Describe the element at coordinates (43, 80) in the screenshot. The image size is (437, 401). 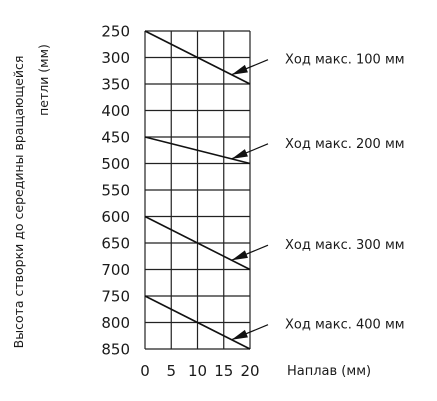
I see `y-axis-label-line2: петли (мм)` at that location.